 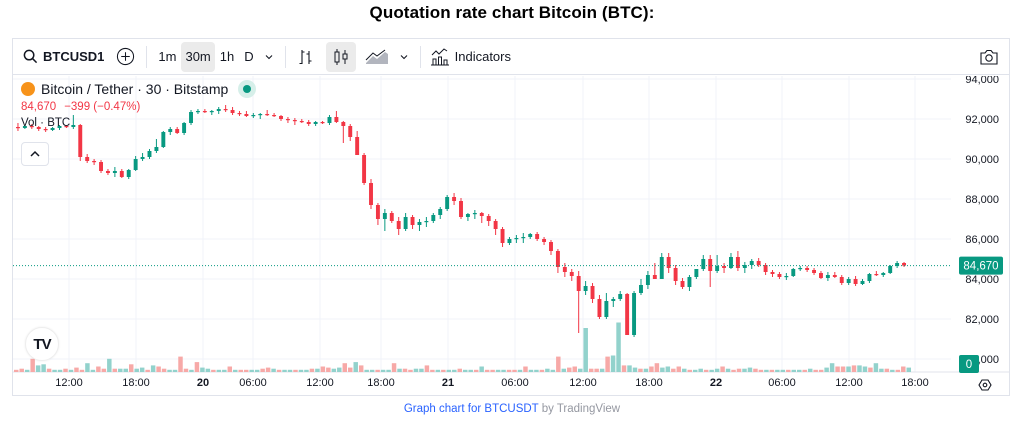 I want to click on symbol-label: BTCUSD1, so click(x=74, y=56).